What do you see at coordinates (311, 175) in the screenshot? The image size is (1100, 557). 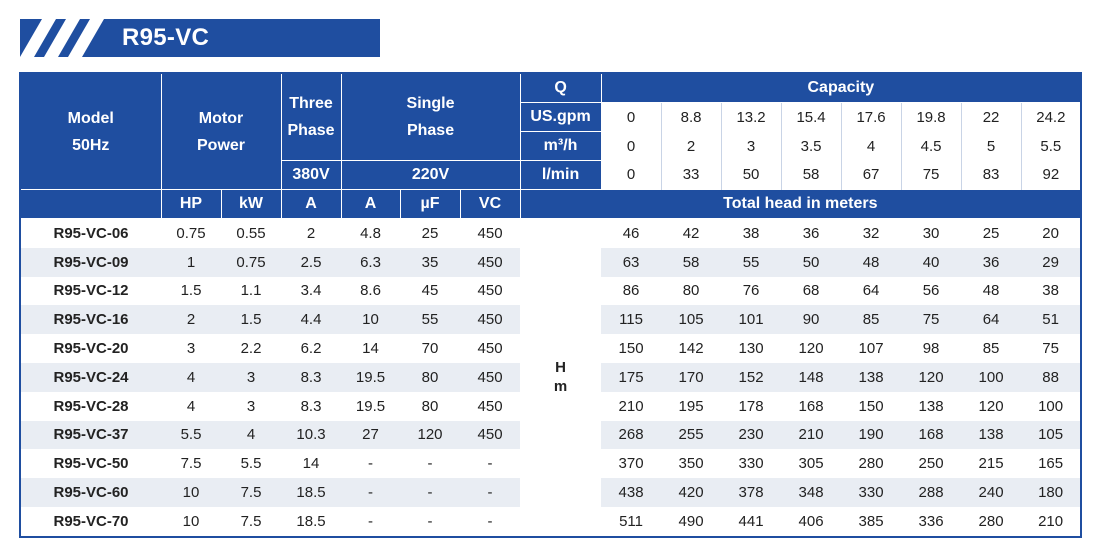 I see `header-voltage-380: 380V` at bounding box center [311, 175].